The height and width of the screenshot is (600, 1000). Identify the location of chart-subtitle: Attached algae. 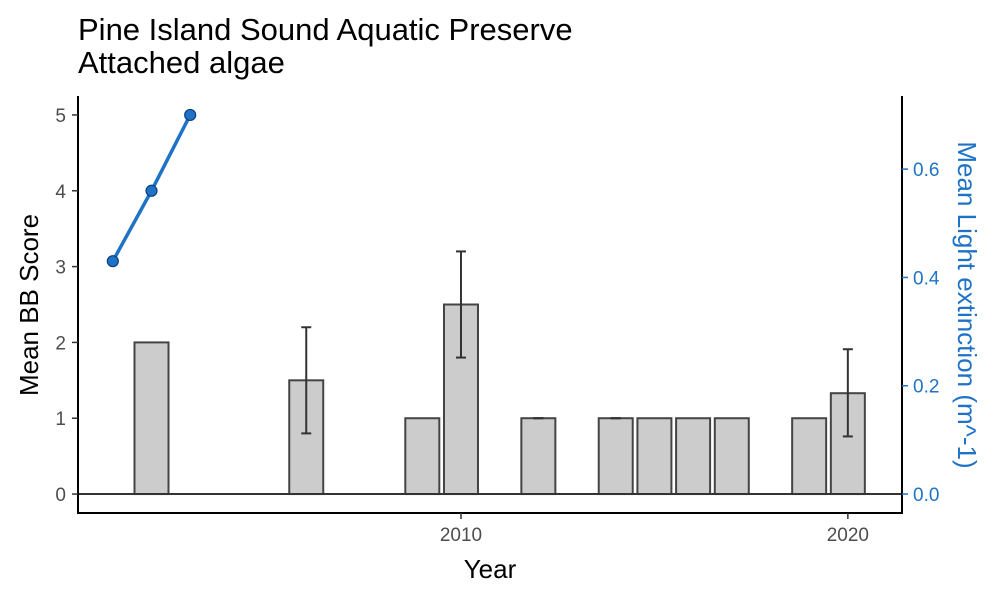
(181, 62).